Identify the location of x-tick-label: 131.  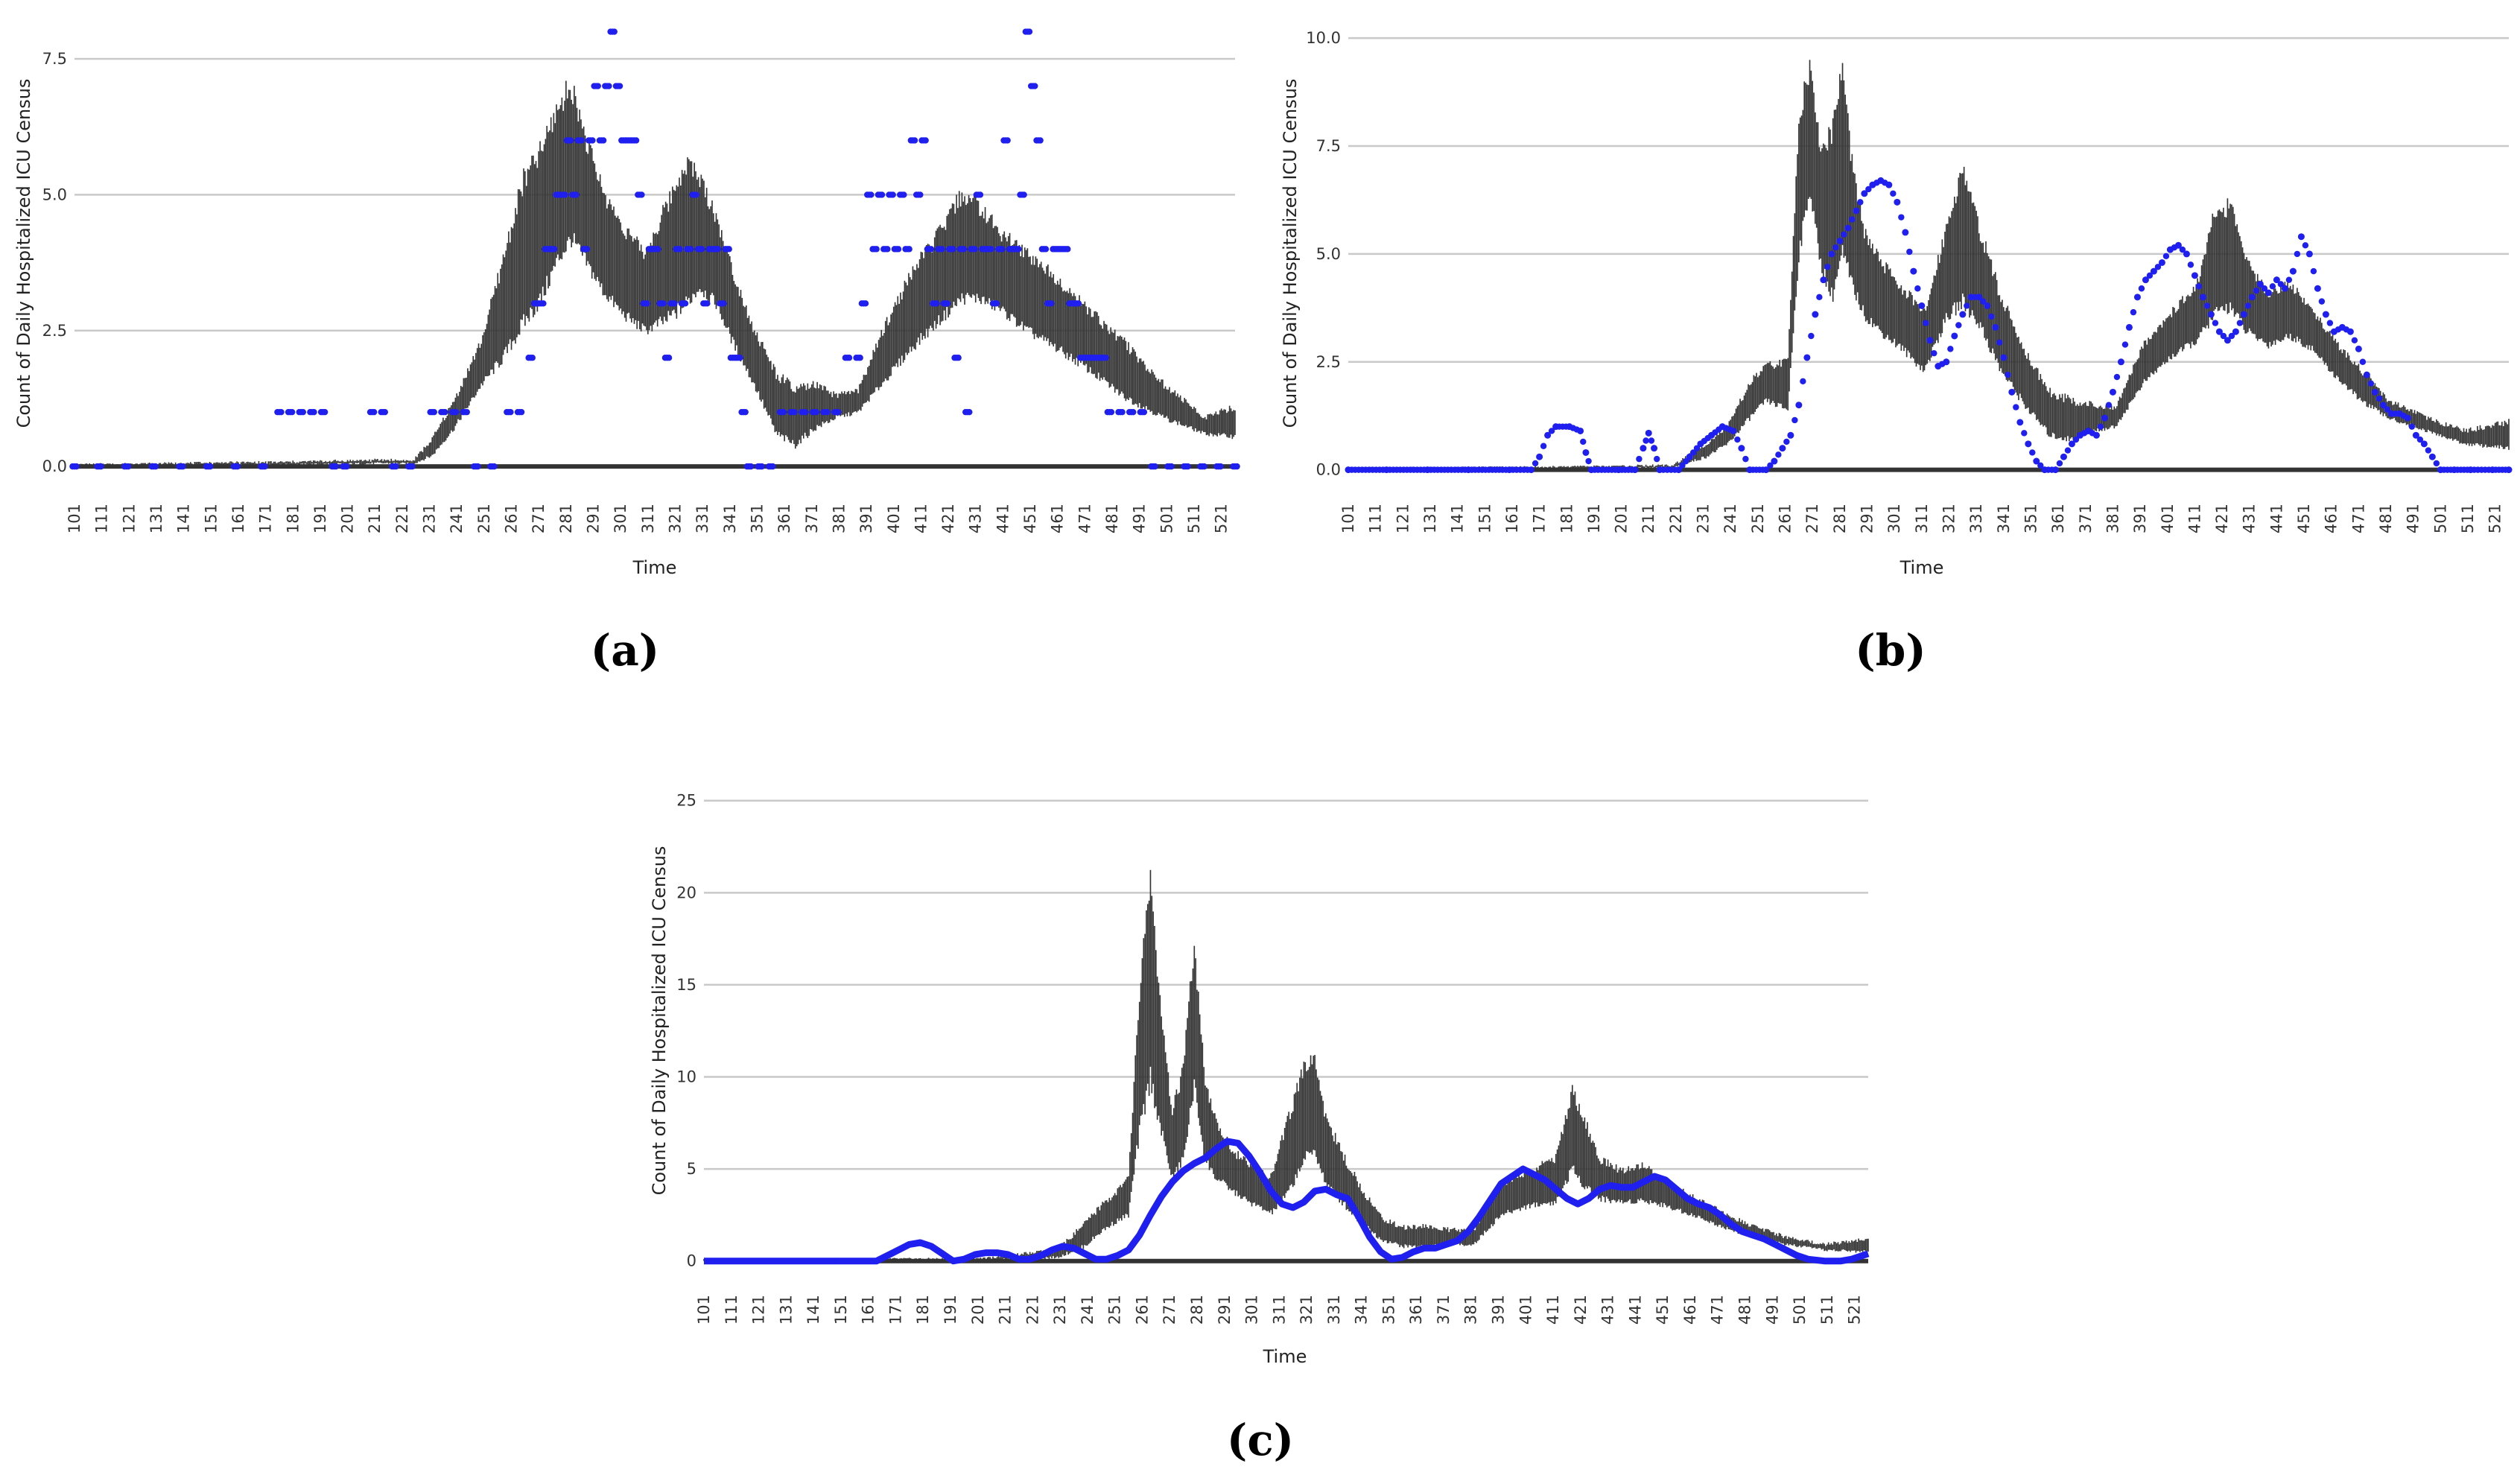
(1430, 518).